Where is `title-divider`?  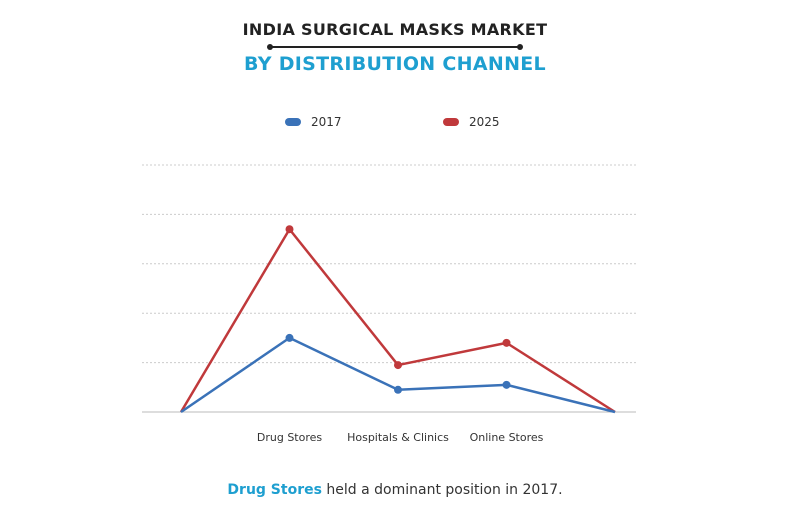 title-divider is located at coordinates (395, 47).